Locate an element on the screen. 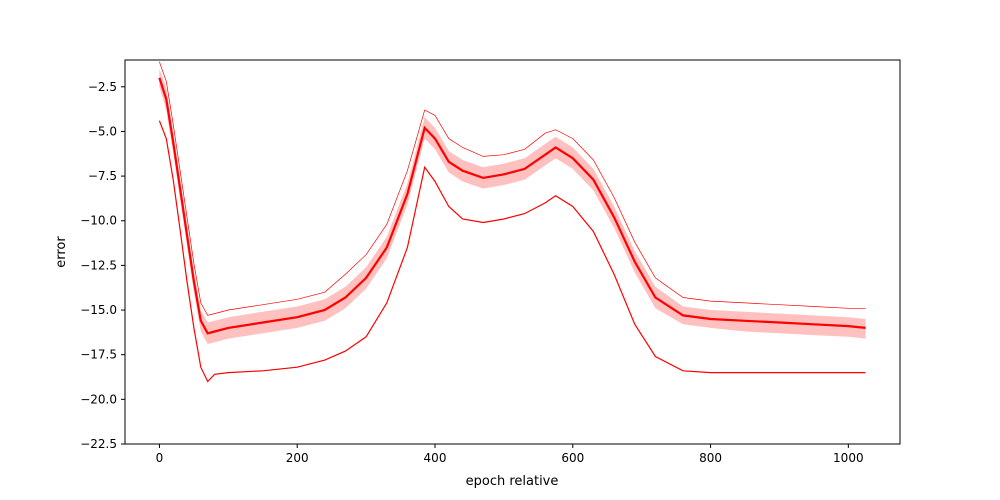 This screenshot has width=1000, height=500. x-tick-label: 0 is located at coordinates (160, 458).